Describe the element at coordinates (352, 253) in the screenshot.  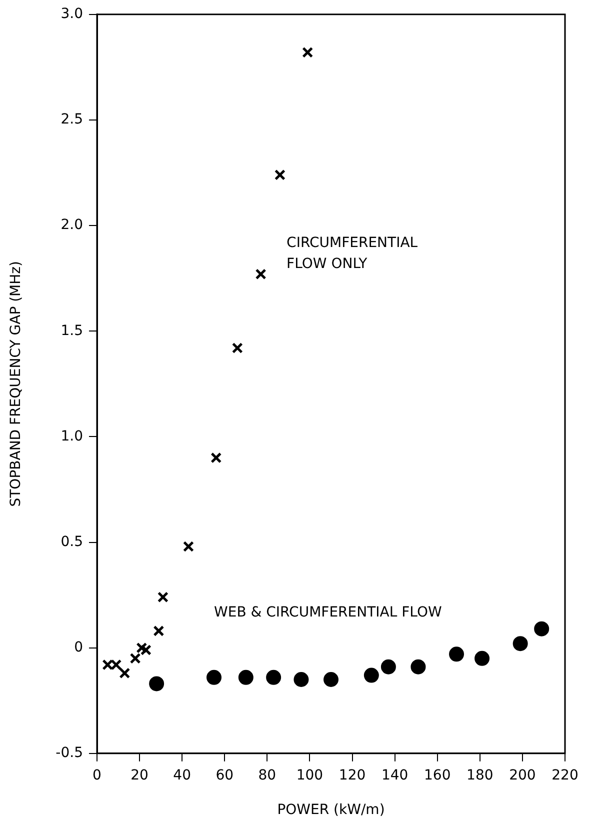
I see `series-label: CIRCUMFERENTIAL FLOW ONLY` at that location.